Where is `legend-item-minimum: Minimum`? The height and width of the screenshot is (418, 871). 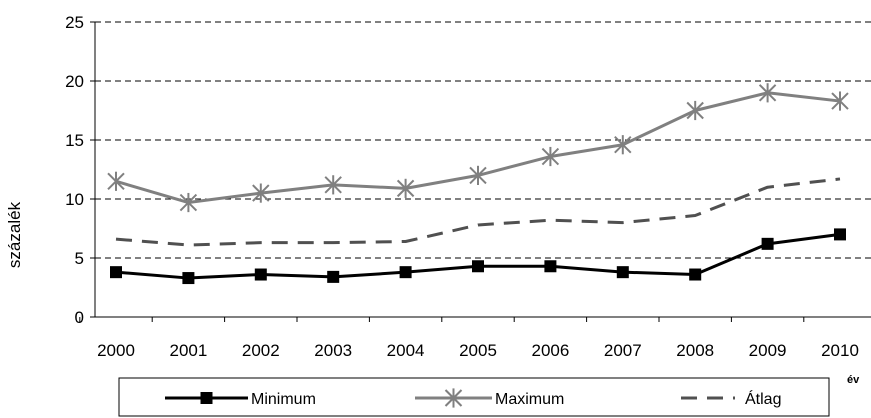 legend-item-minimum: Minimum is located at coordinates (240, 399).